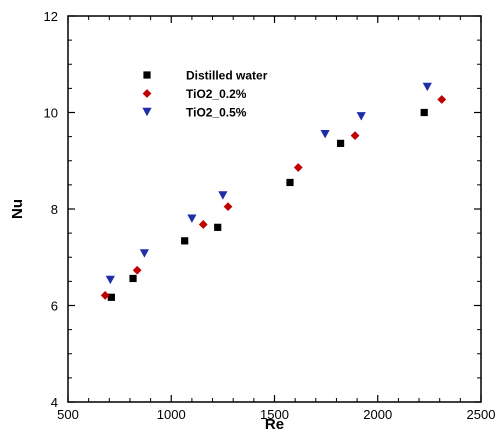 Image resolution: width=497 pixels, height=434 pixels. Describe the element at coordinates (51, 16) in the screenshot. I see `y-tick-label: 12` at that location.